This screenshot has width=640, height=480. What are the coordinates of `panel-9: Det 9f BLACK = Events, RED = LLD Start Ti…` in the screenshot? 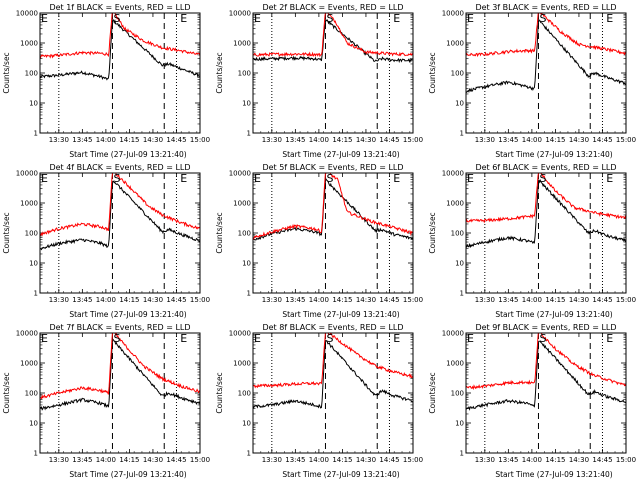 It's located at (532, 401).